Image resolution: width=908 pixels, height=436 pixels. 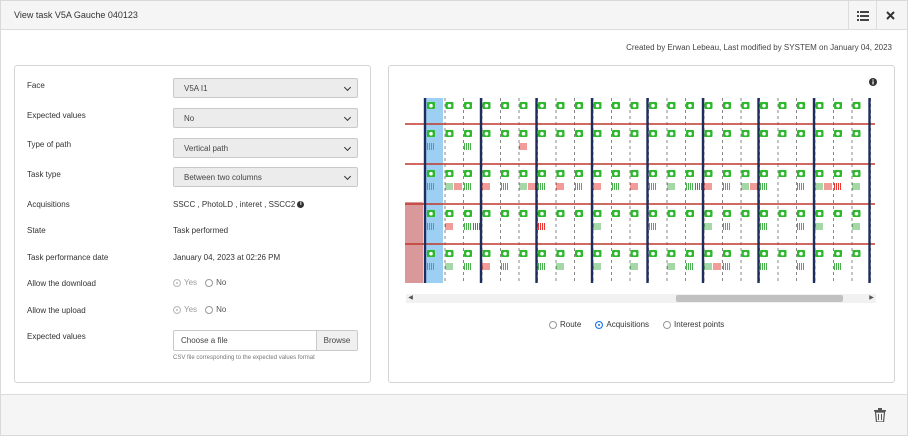 I want to click on expected-values-label: Expected values, so click(x=56, y=115).